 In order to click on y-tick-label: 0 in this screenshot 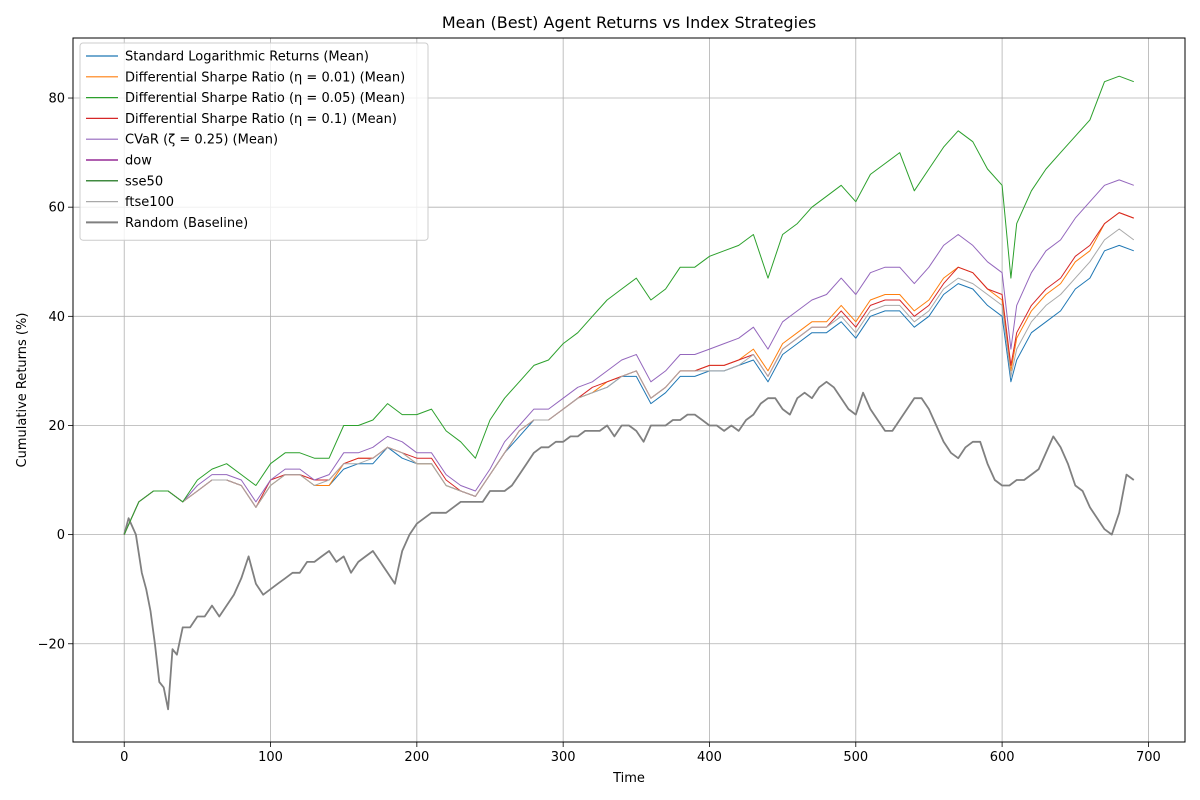, I will do `click(61, 535)`.